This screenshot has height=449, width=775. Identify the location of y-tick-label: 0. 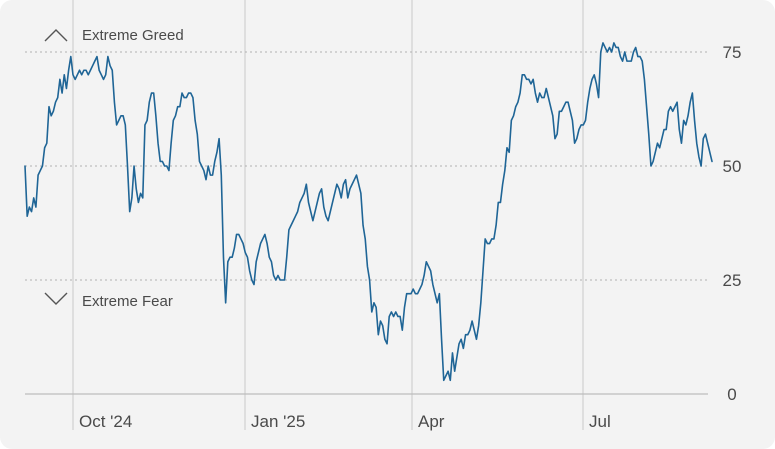
(731, 394).